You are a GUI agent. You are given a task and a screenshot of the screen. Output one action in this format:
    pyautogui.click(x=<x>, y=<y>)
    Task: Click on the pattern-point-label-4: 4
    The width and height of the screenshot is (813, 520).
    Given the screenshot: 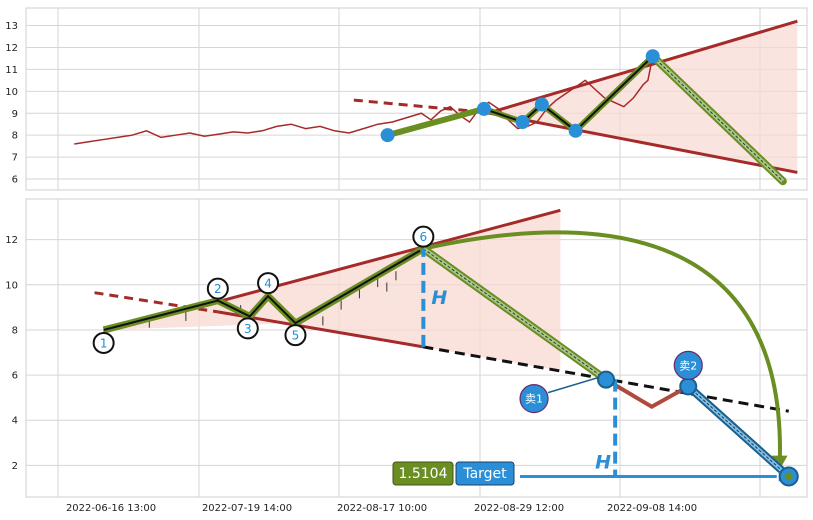 What is the action you would take?
    pyautogui.click(x=268, y=284)
    